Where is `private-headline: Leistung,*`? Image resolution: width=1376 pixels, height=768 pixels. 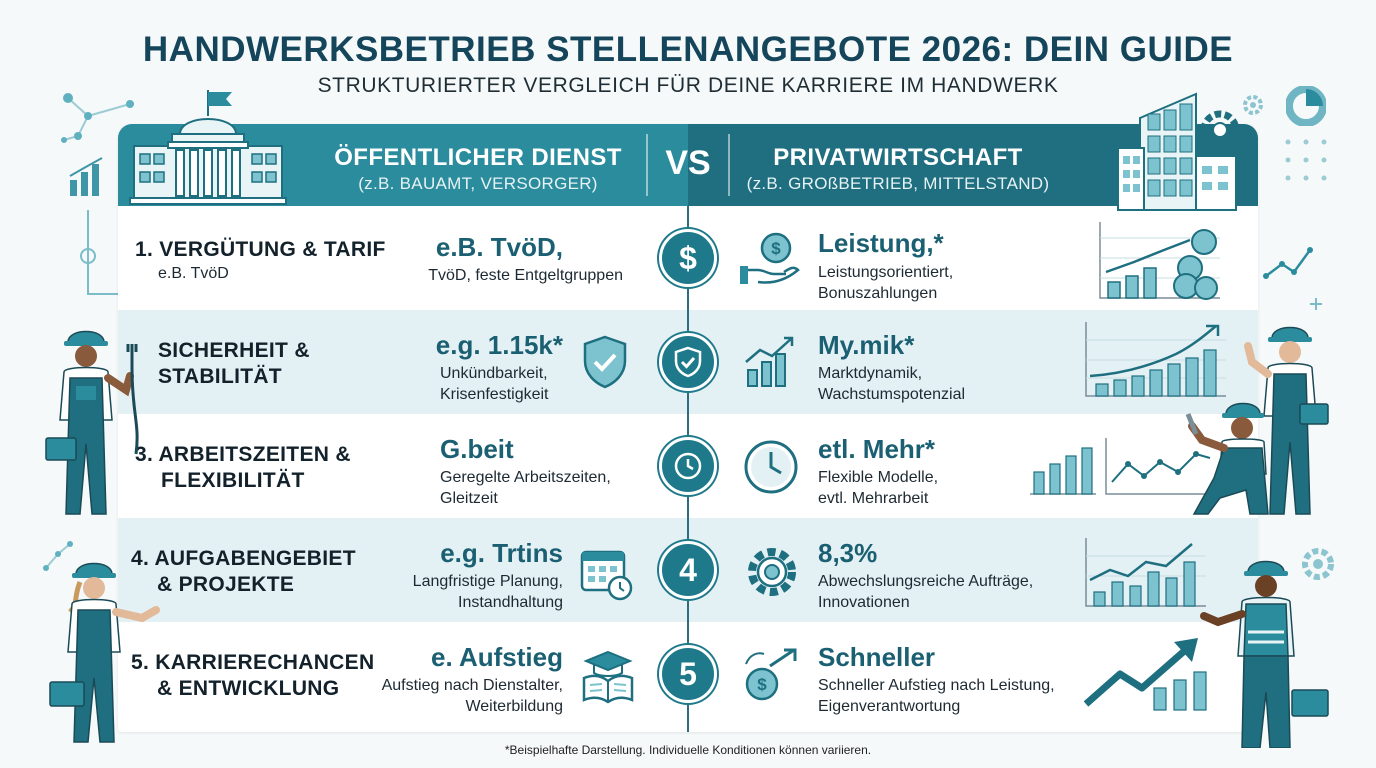 private-headline: Leistung,* is located at coordinates (881, 243).